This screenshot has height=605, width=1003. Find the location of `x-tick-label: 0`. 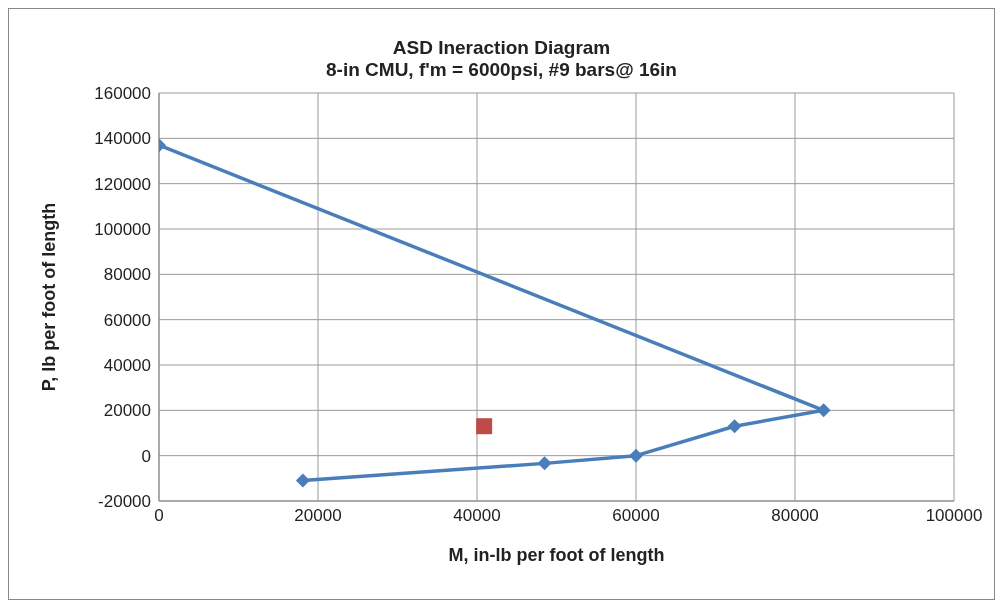

x-tick-label: 0 is located at coordinates (159, 516).